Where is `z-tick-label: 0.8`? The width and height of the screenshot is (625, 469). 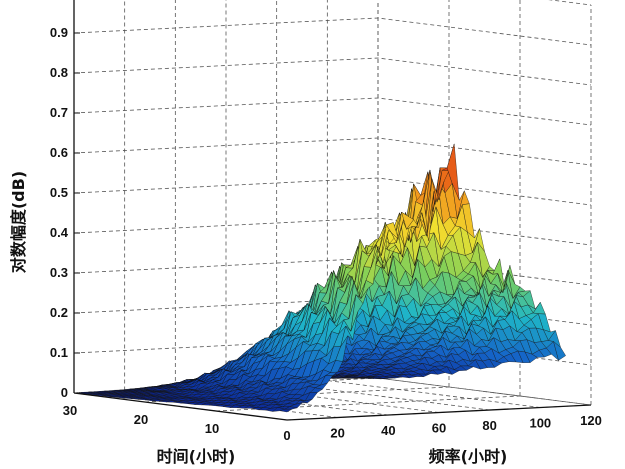 z-tick-label: 0.8 is located at coordinates (59, 72).